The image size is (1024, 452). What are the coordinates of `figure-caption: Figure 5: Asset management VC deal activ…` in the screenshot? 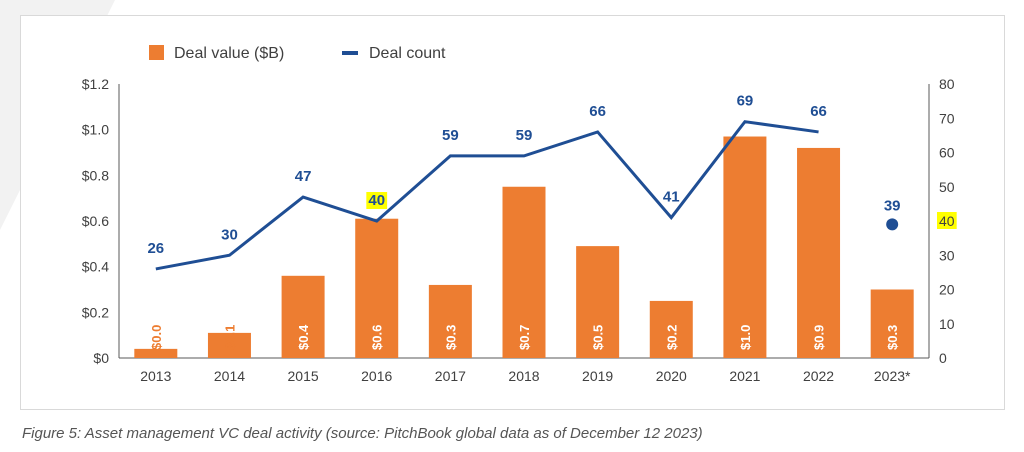 It's located at (362, 433).